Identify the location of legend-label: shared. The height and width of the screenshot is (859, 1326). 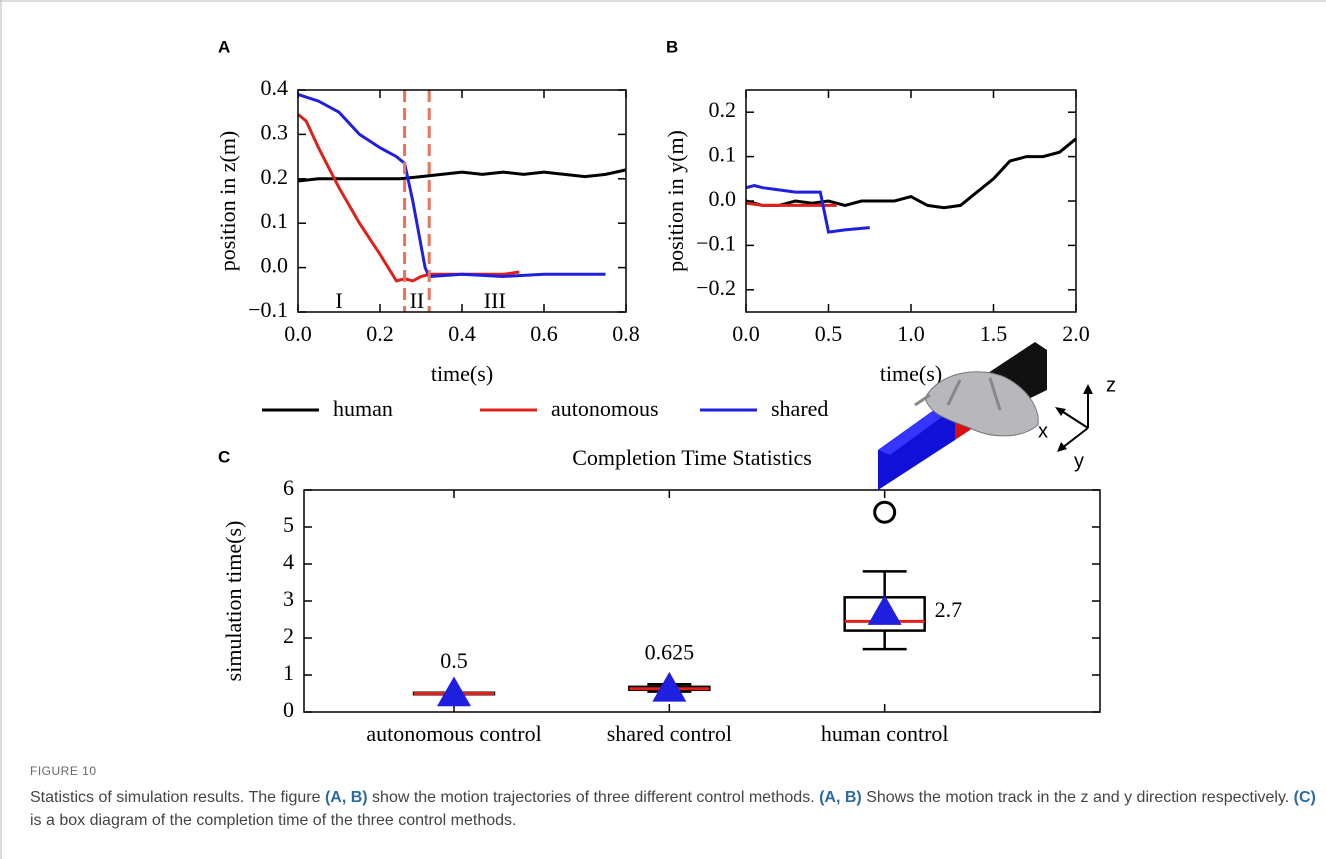
(799, 408).